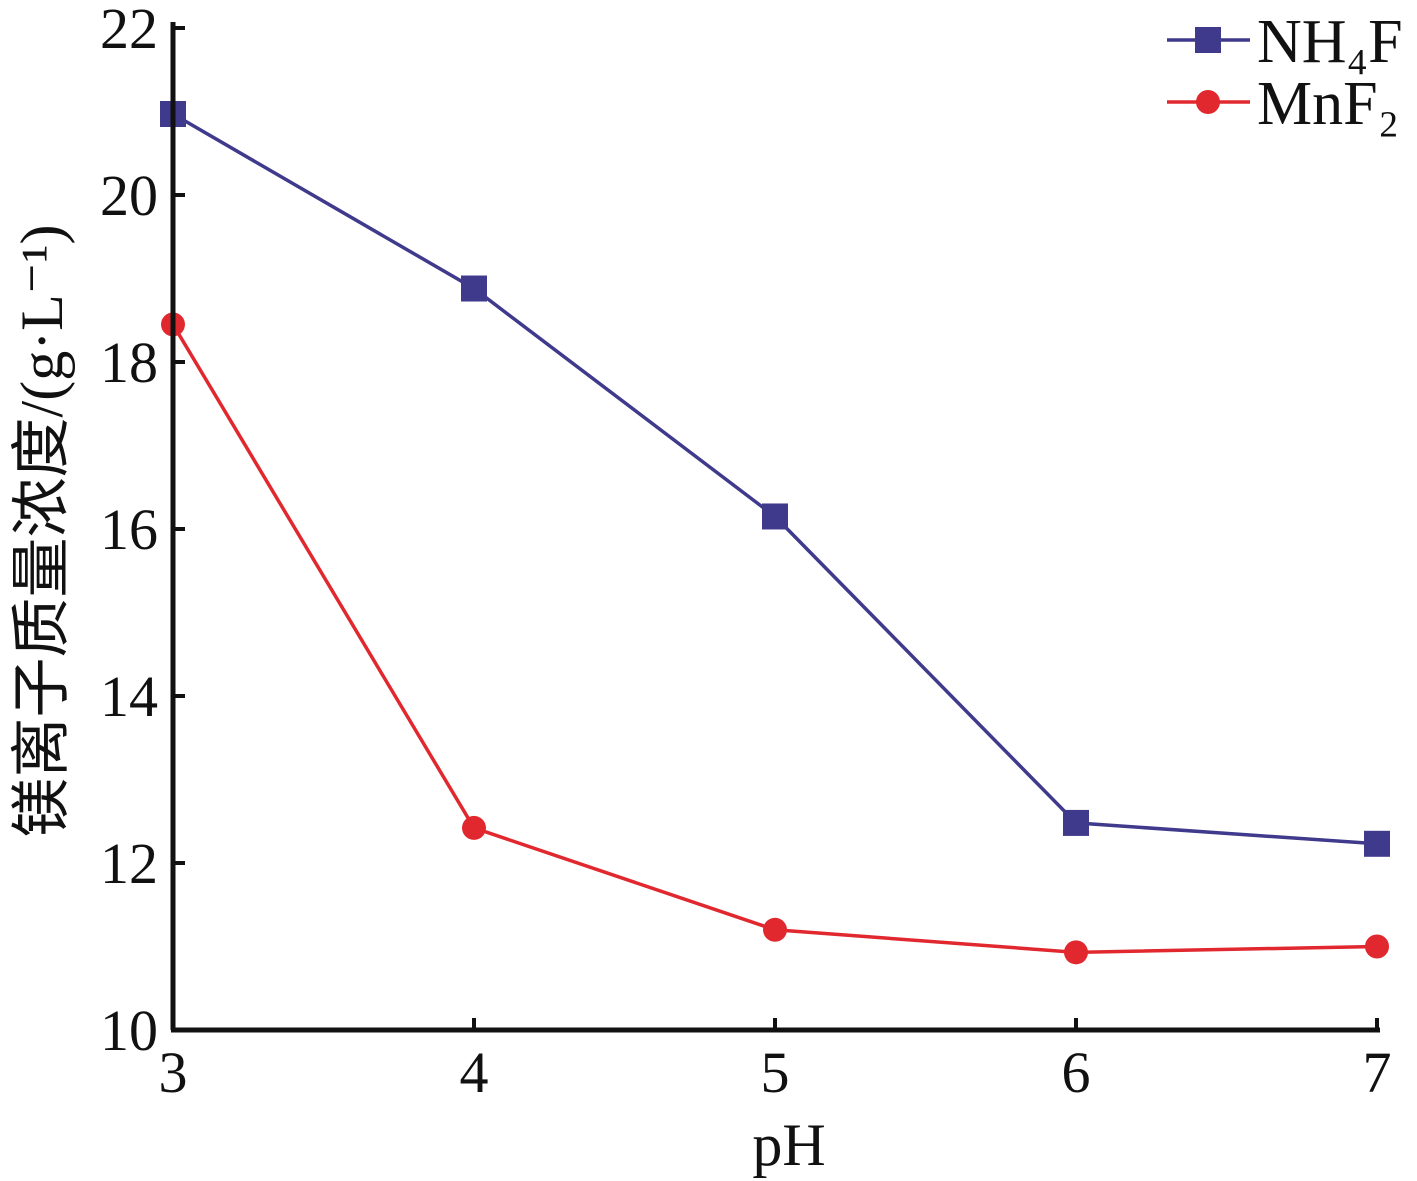  Describe the element at coordinates (129, 362) in the screenshot. I see `y-tick-label: 18` at that location.